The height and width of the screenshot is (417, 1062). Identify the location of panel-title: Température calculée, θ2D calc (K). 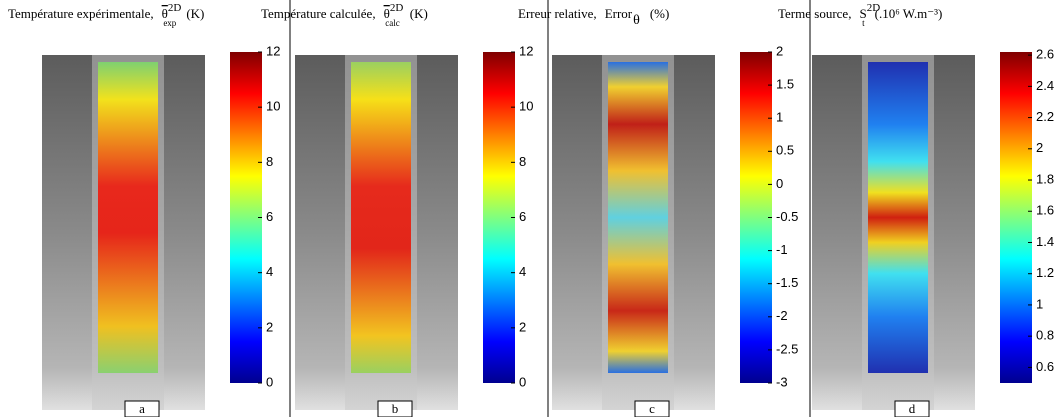
(344, 15).